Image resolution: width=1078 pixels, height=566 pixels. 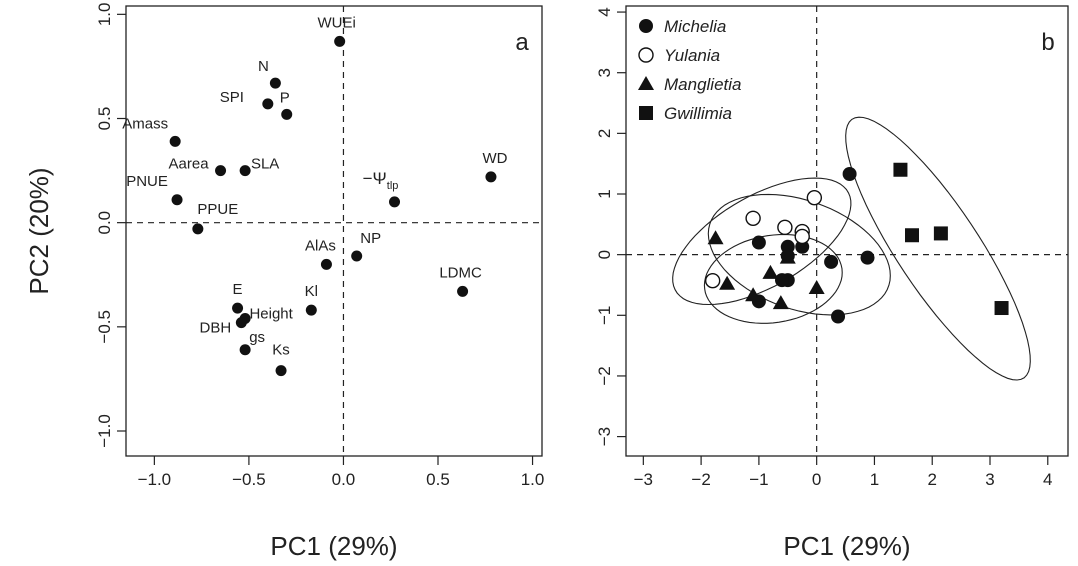 What do you see at coordinates (494, 158) in the screenshot?
I see `loading-label: WD` at bounding box center [494, 158].